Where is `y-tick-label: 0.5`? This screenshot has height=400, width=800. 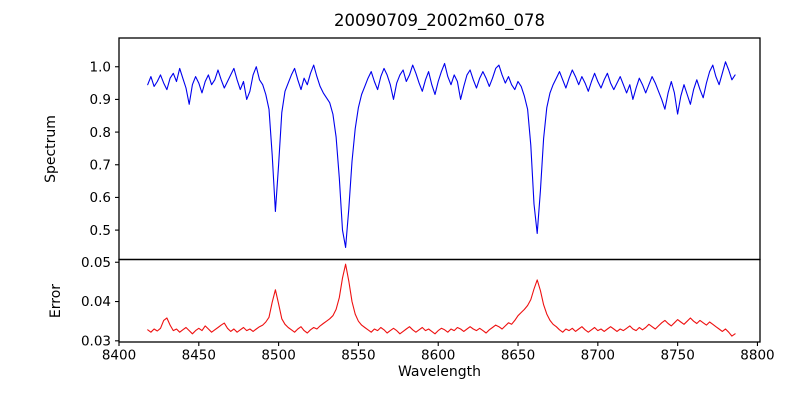
y-tick-label: 0.5 is located at coordinates (100, 231).